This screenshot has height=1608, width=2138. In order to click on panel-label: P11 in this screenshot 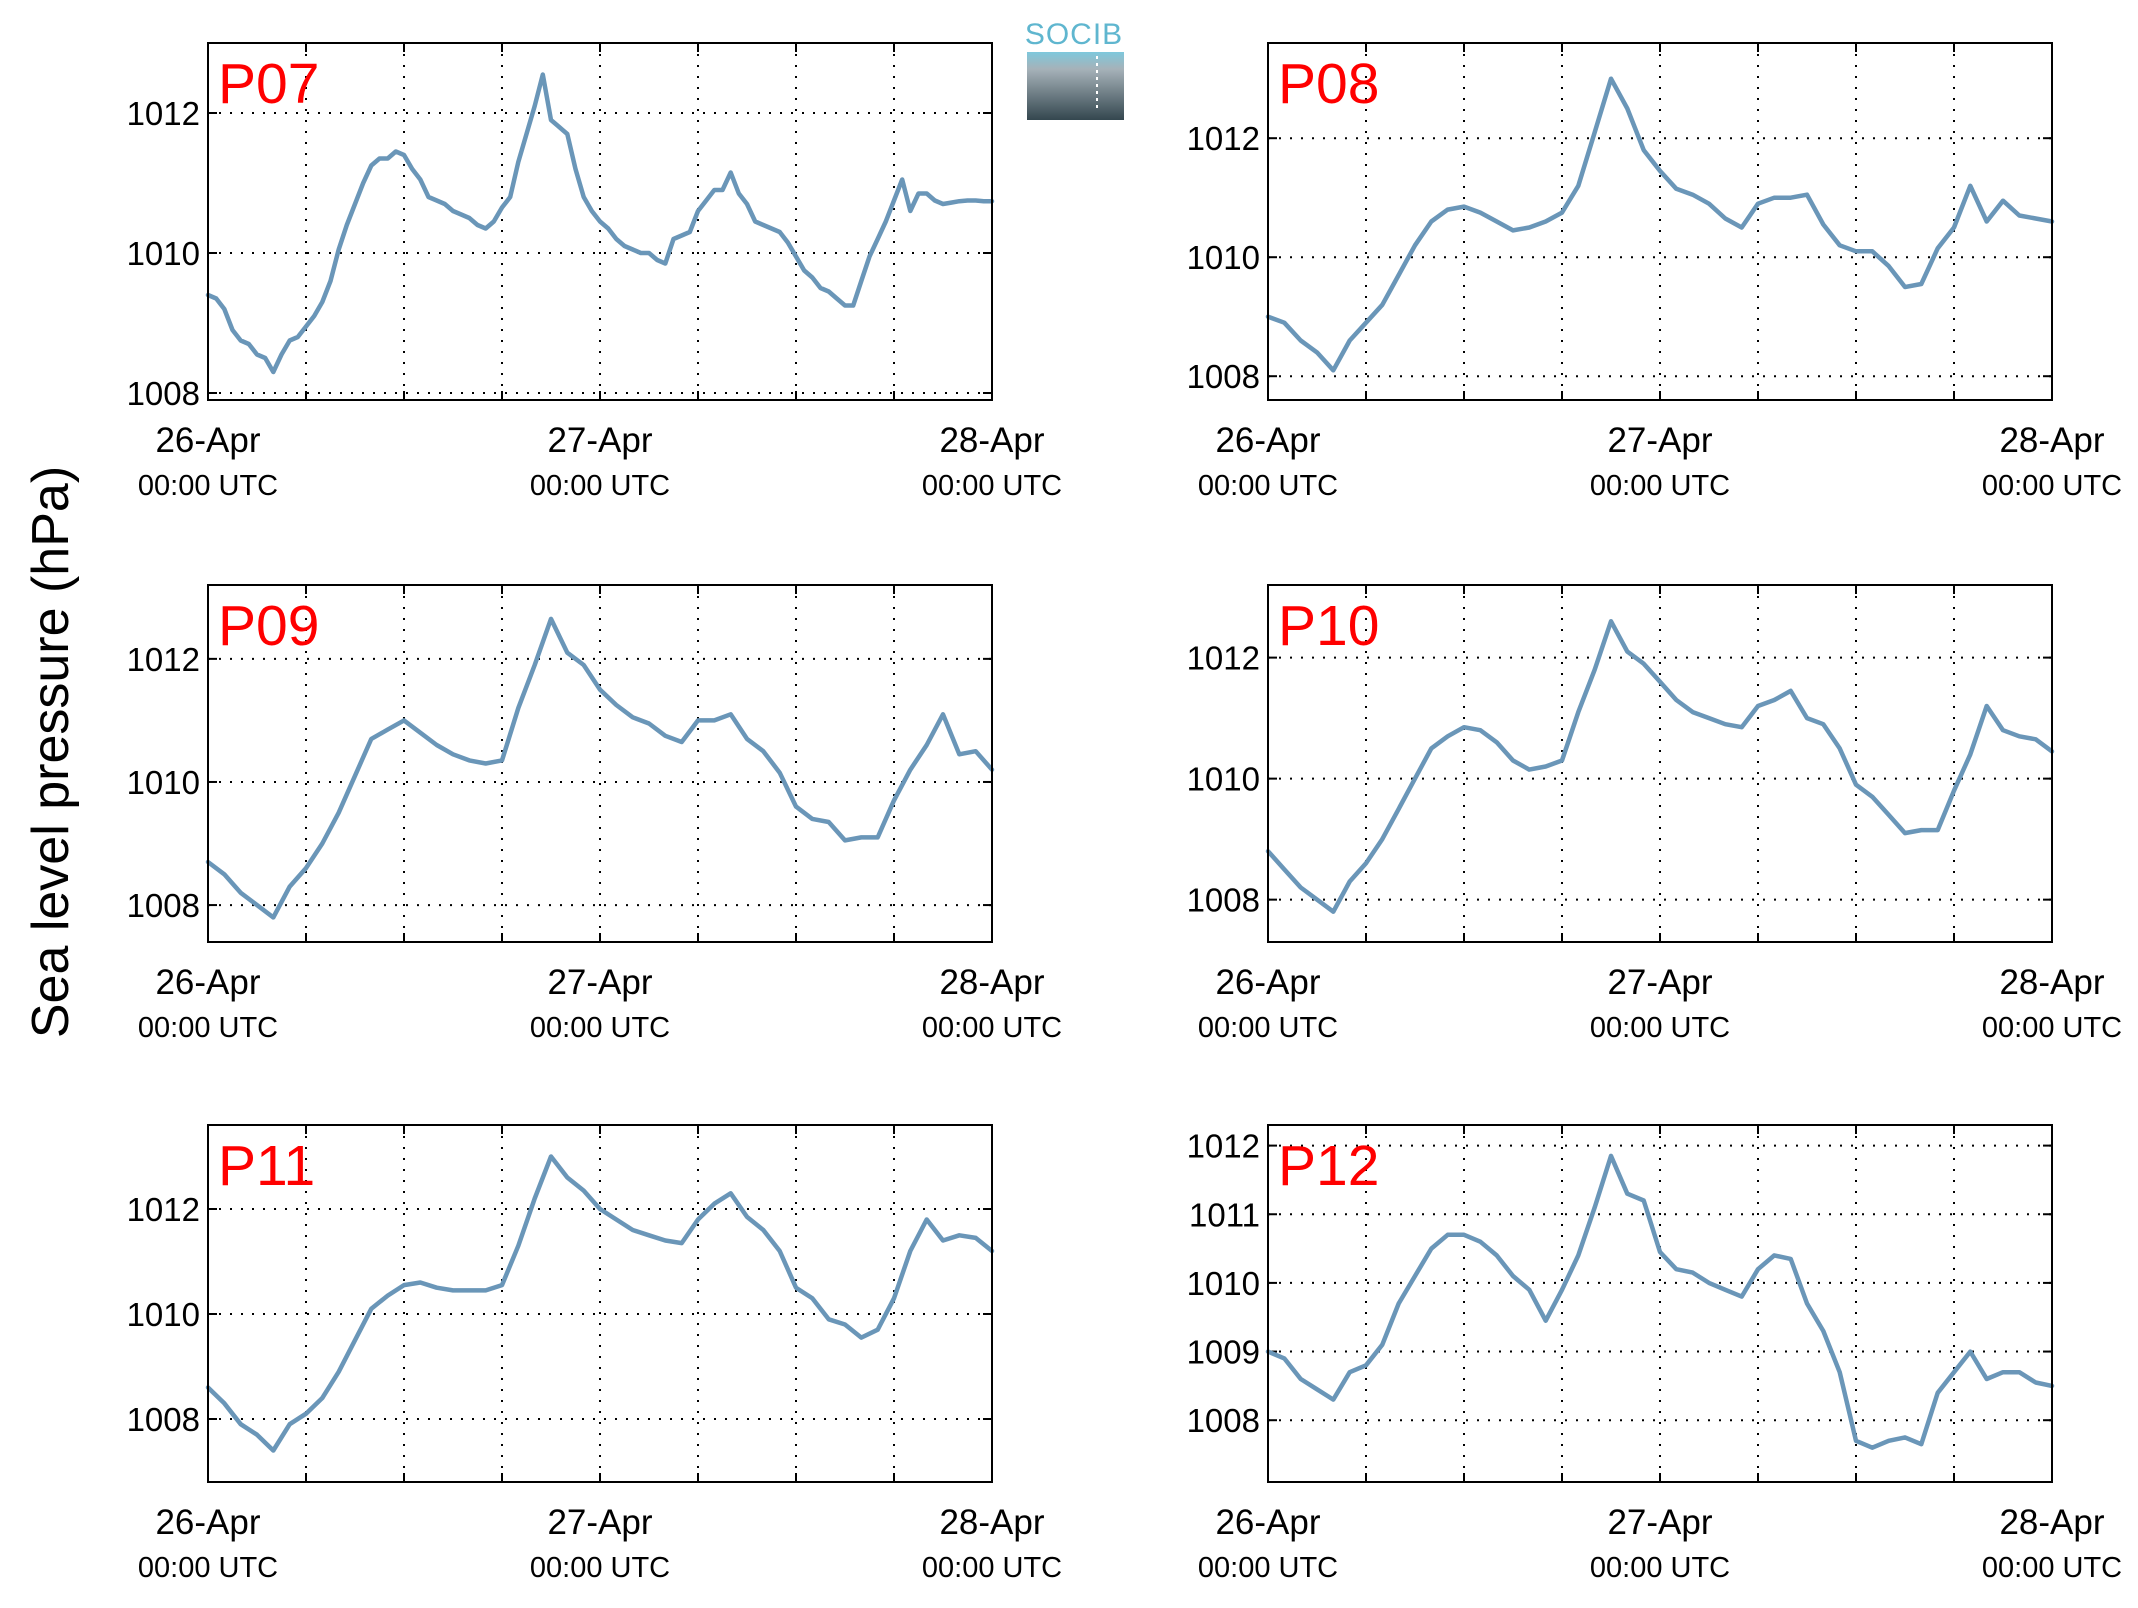, I will do `click(266, 1166)`.